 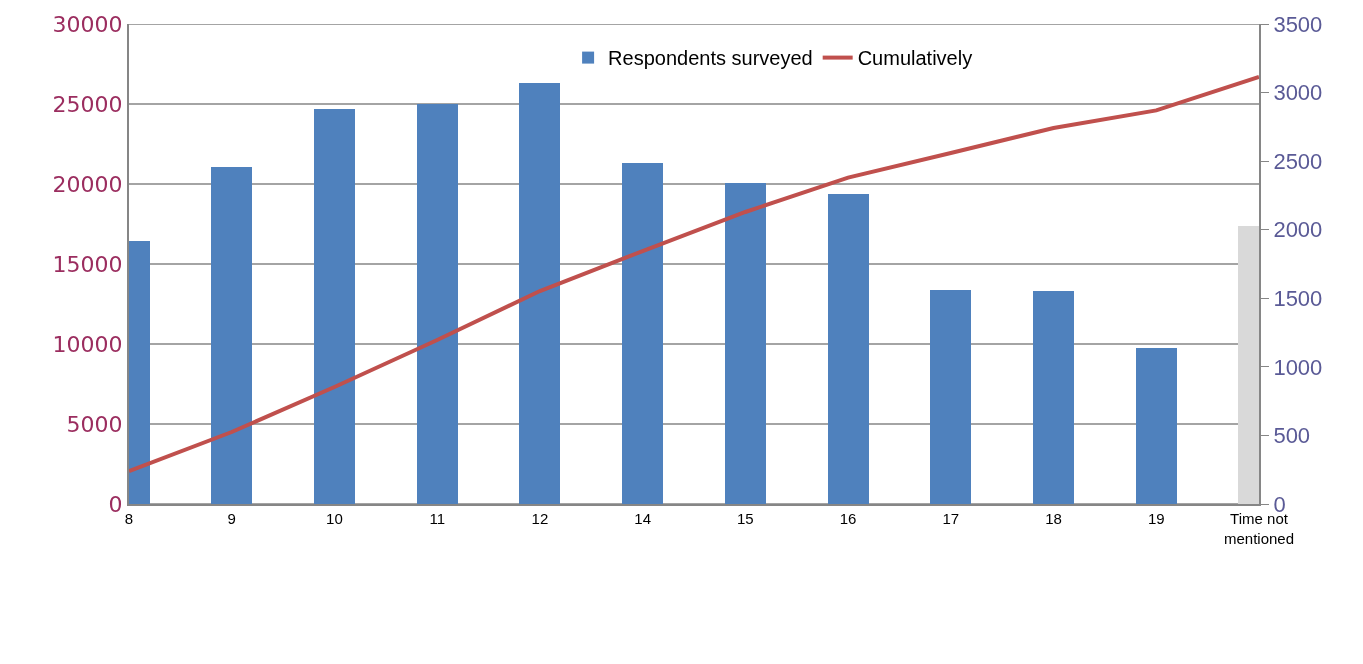 I want to click on y-tick-label: 10000, so click(x=87, y=344).